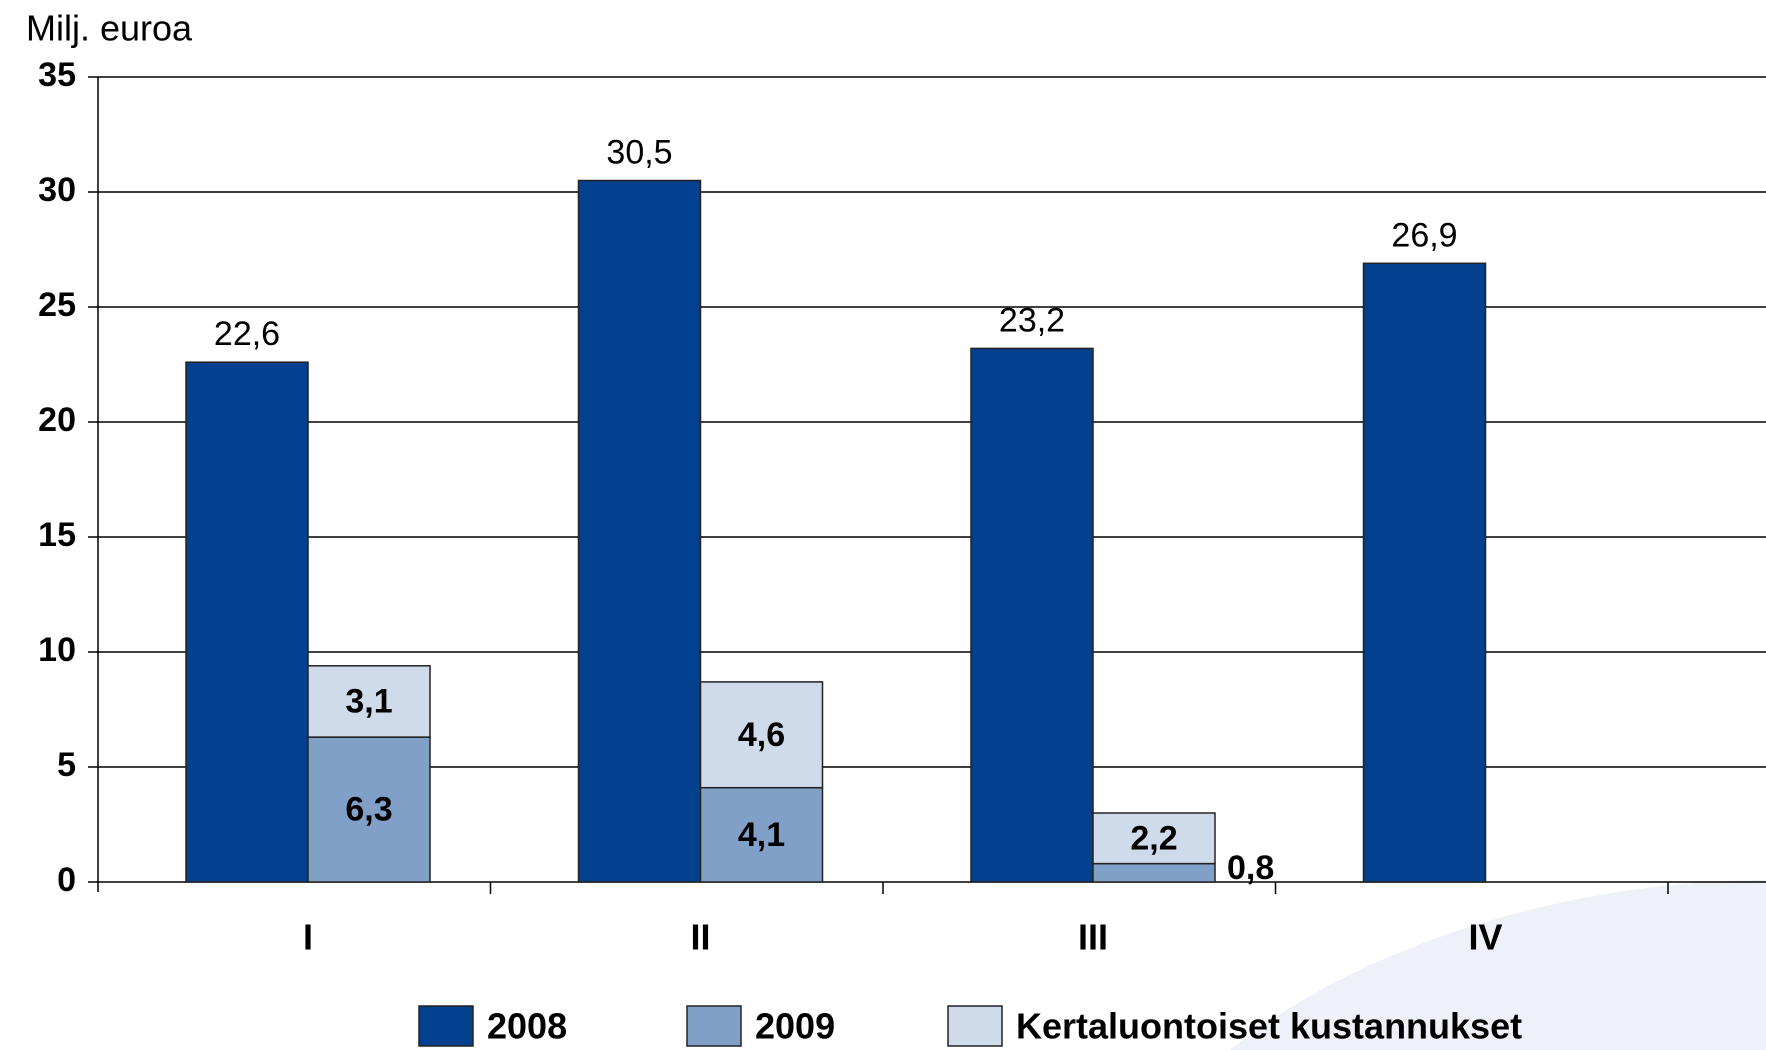 The height and width of the screenshot is (1050, 1766). What do you see at coordinates (66, 765) in the screenshot?
I see `y-tick-label: 5` at bounding box center [66, 765].